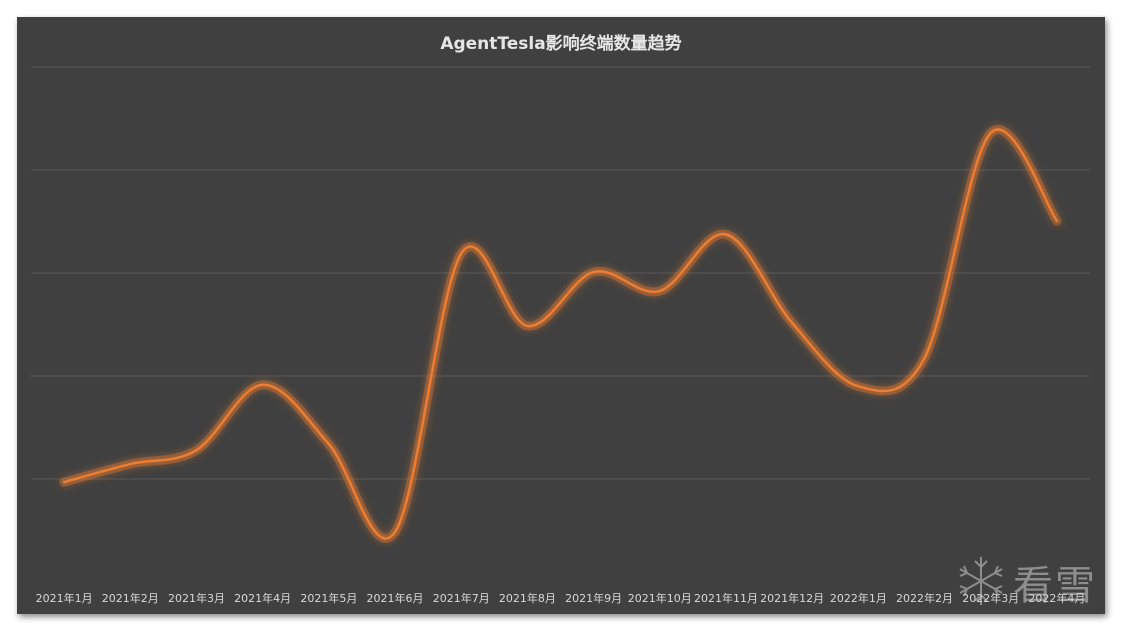 This screenshot has height=633, width=1123. I want to click on x-tick-label: 2021年5月, so click(328, 598).